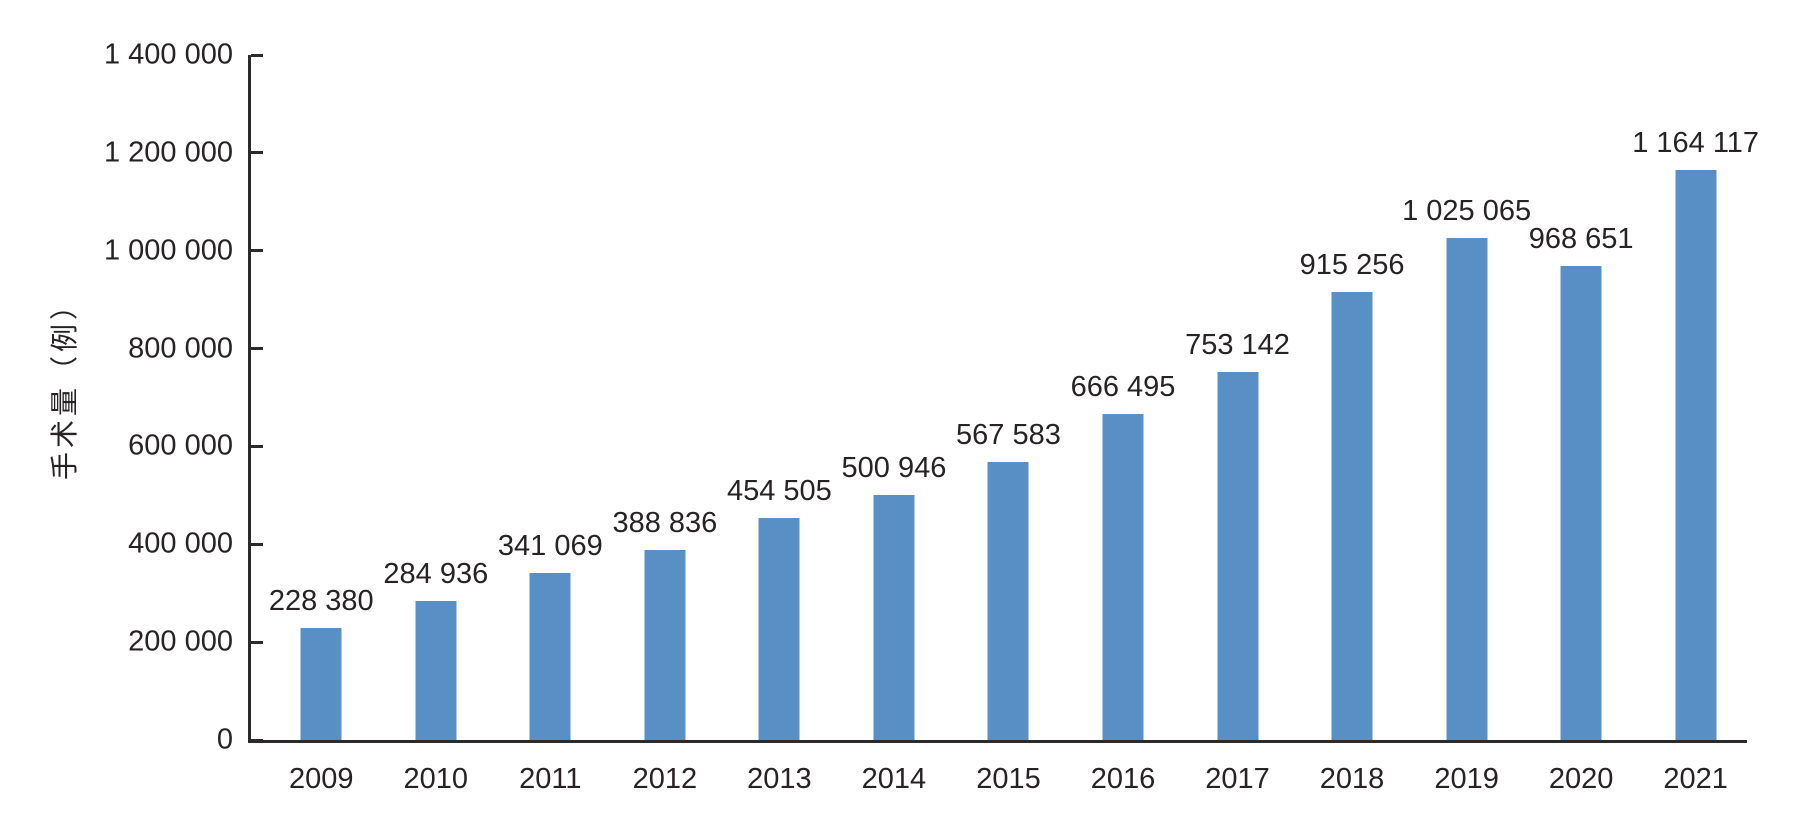  I want to click on bar-slot: 1 164 117 2021, so click(1695, 424).